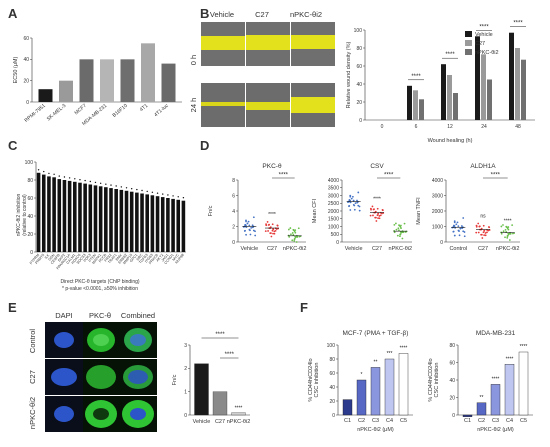  What do you see at coordinates (484, 127) in the screenshot?
I see `x-tick-label: 24` at bounding box center [484, 127].